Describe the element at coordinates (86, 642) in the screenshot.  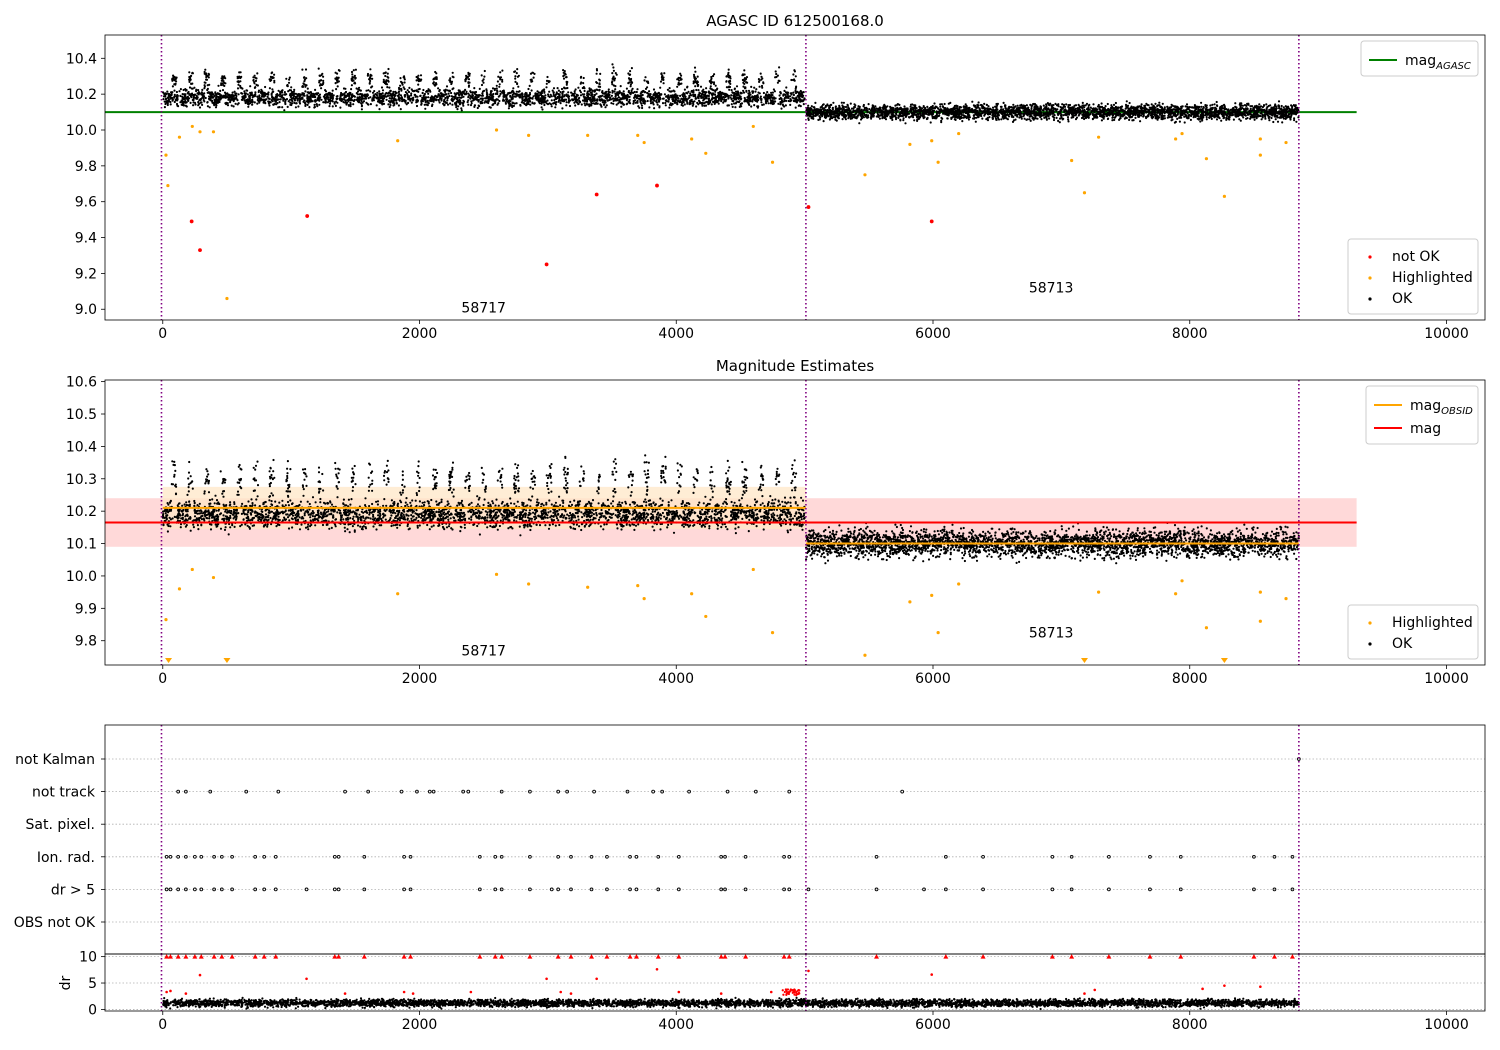
I see `y-tick-label: 9.8` at that location.